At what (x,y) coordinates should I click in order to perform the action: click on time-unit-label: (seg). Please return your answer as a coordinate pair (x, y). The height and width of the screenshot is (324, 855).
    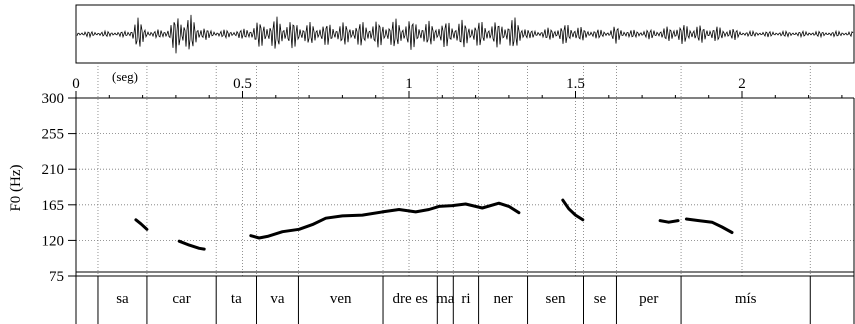
    Looking at the image, I should click on (125, 76).